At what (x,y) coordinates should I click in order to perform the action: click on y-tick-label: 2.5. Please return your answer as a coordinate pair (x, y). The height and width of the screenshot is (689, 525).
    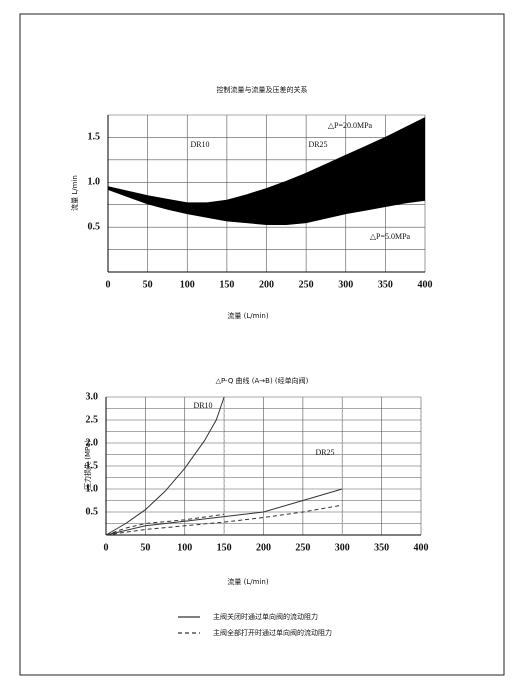
    Looking at the image, I should click on (92, 419).